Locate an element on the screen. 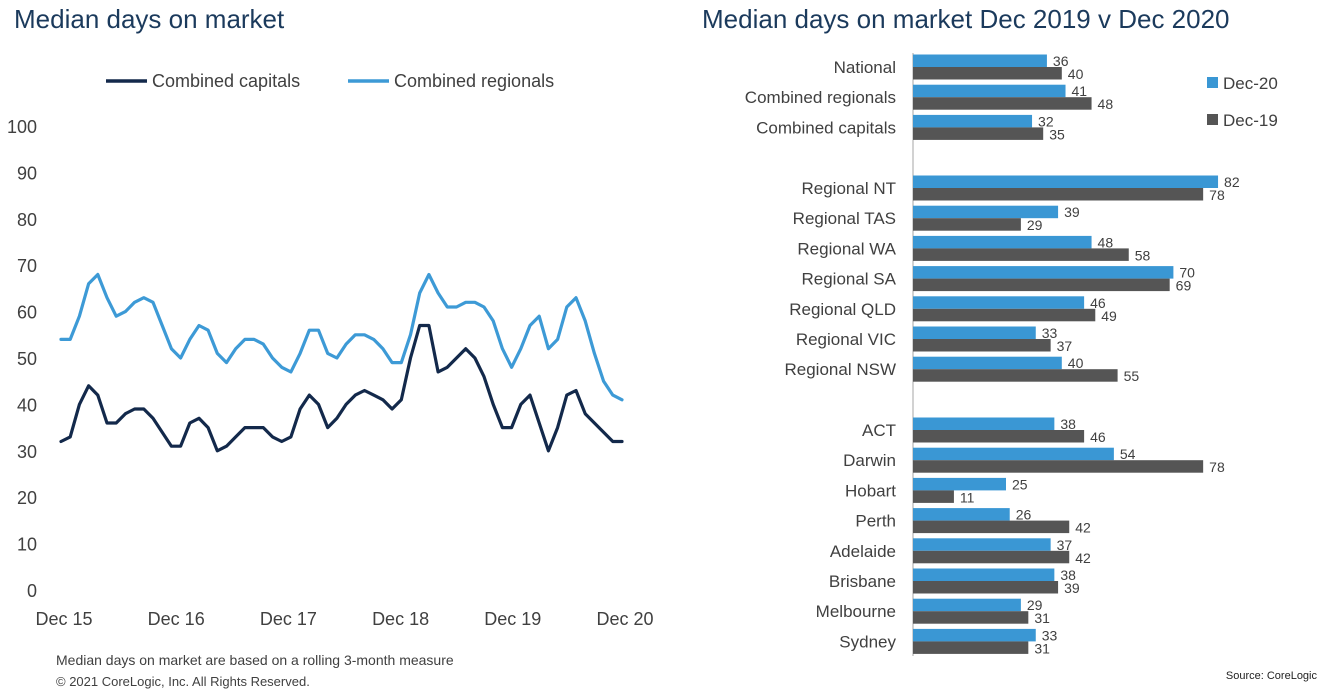 The height and width of the screenshot is (692, 1323). bar-category-label: Regional NSW is located at coordinates (841, 369).